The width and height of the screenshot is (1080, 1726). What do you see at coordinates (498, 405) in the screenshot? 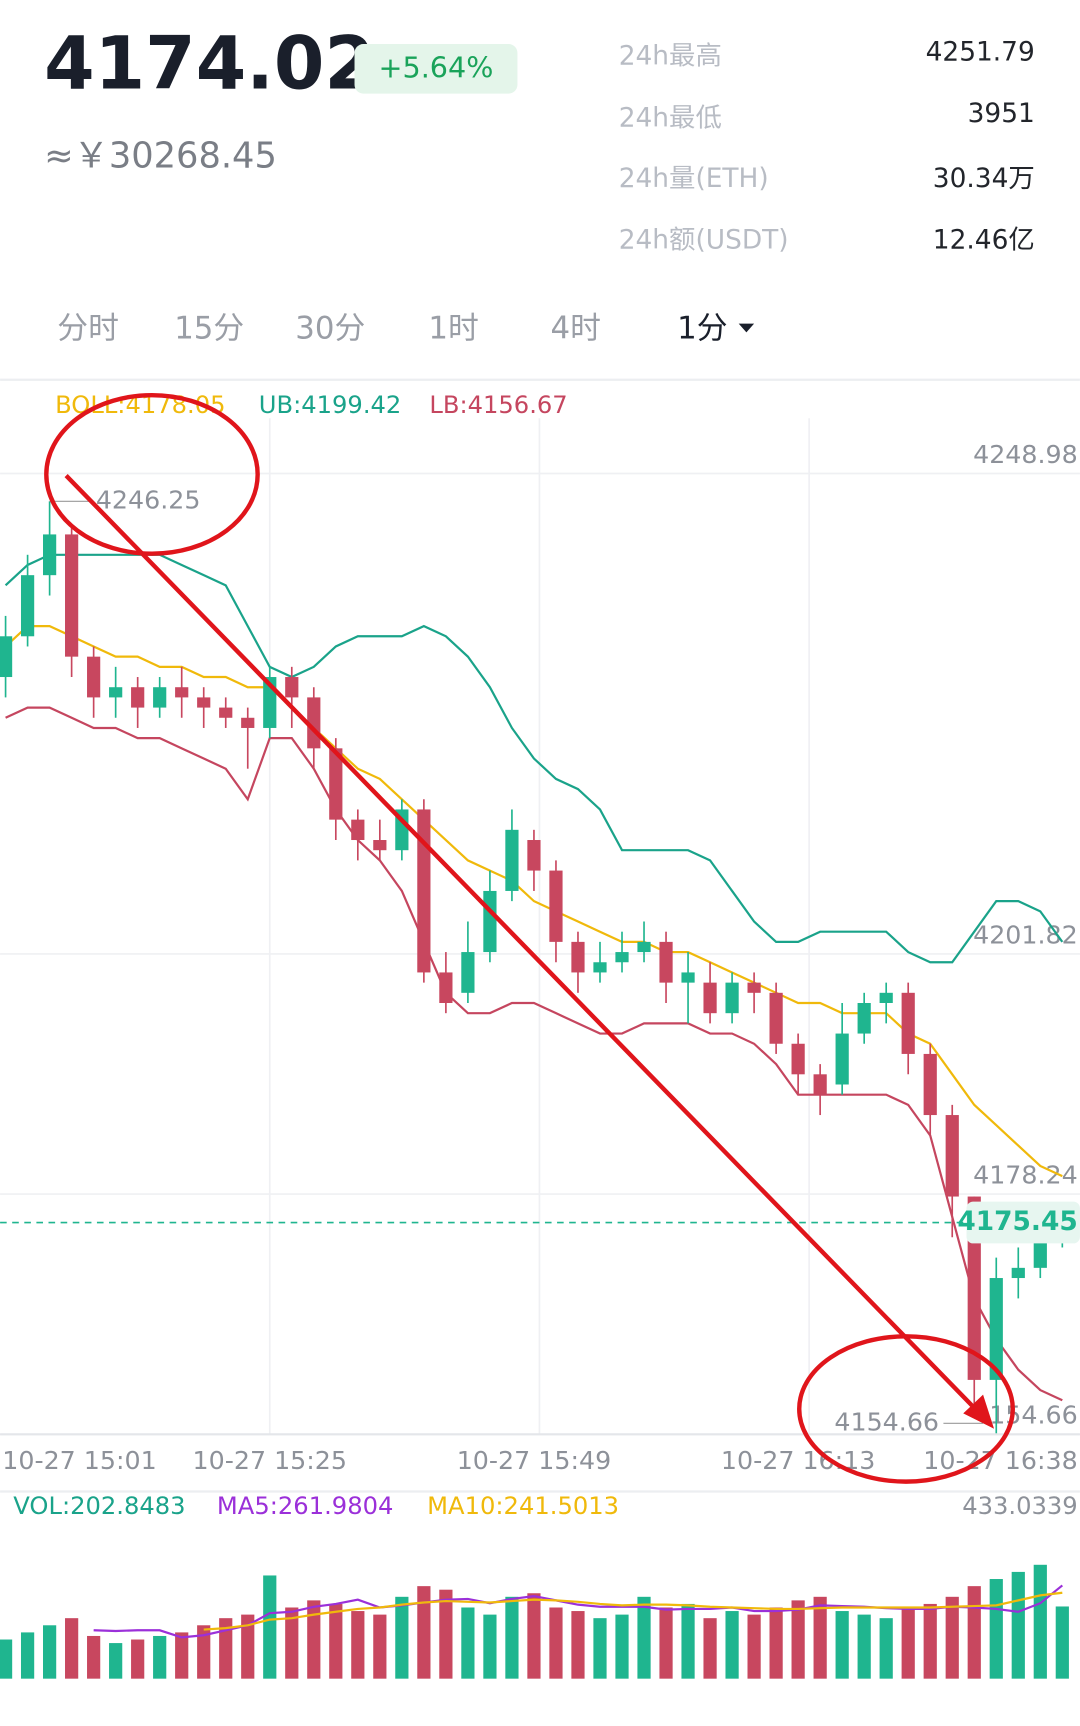
I see `legend-entry: LB:4156.67` at bounding box center [498, 405].